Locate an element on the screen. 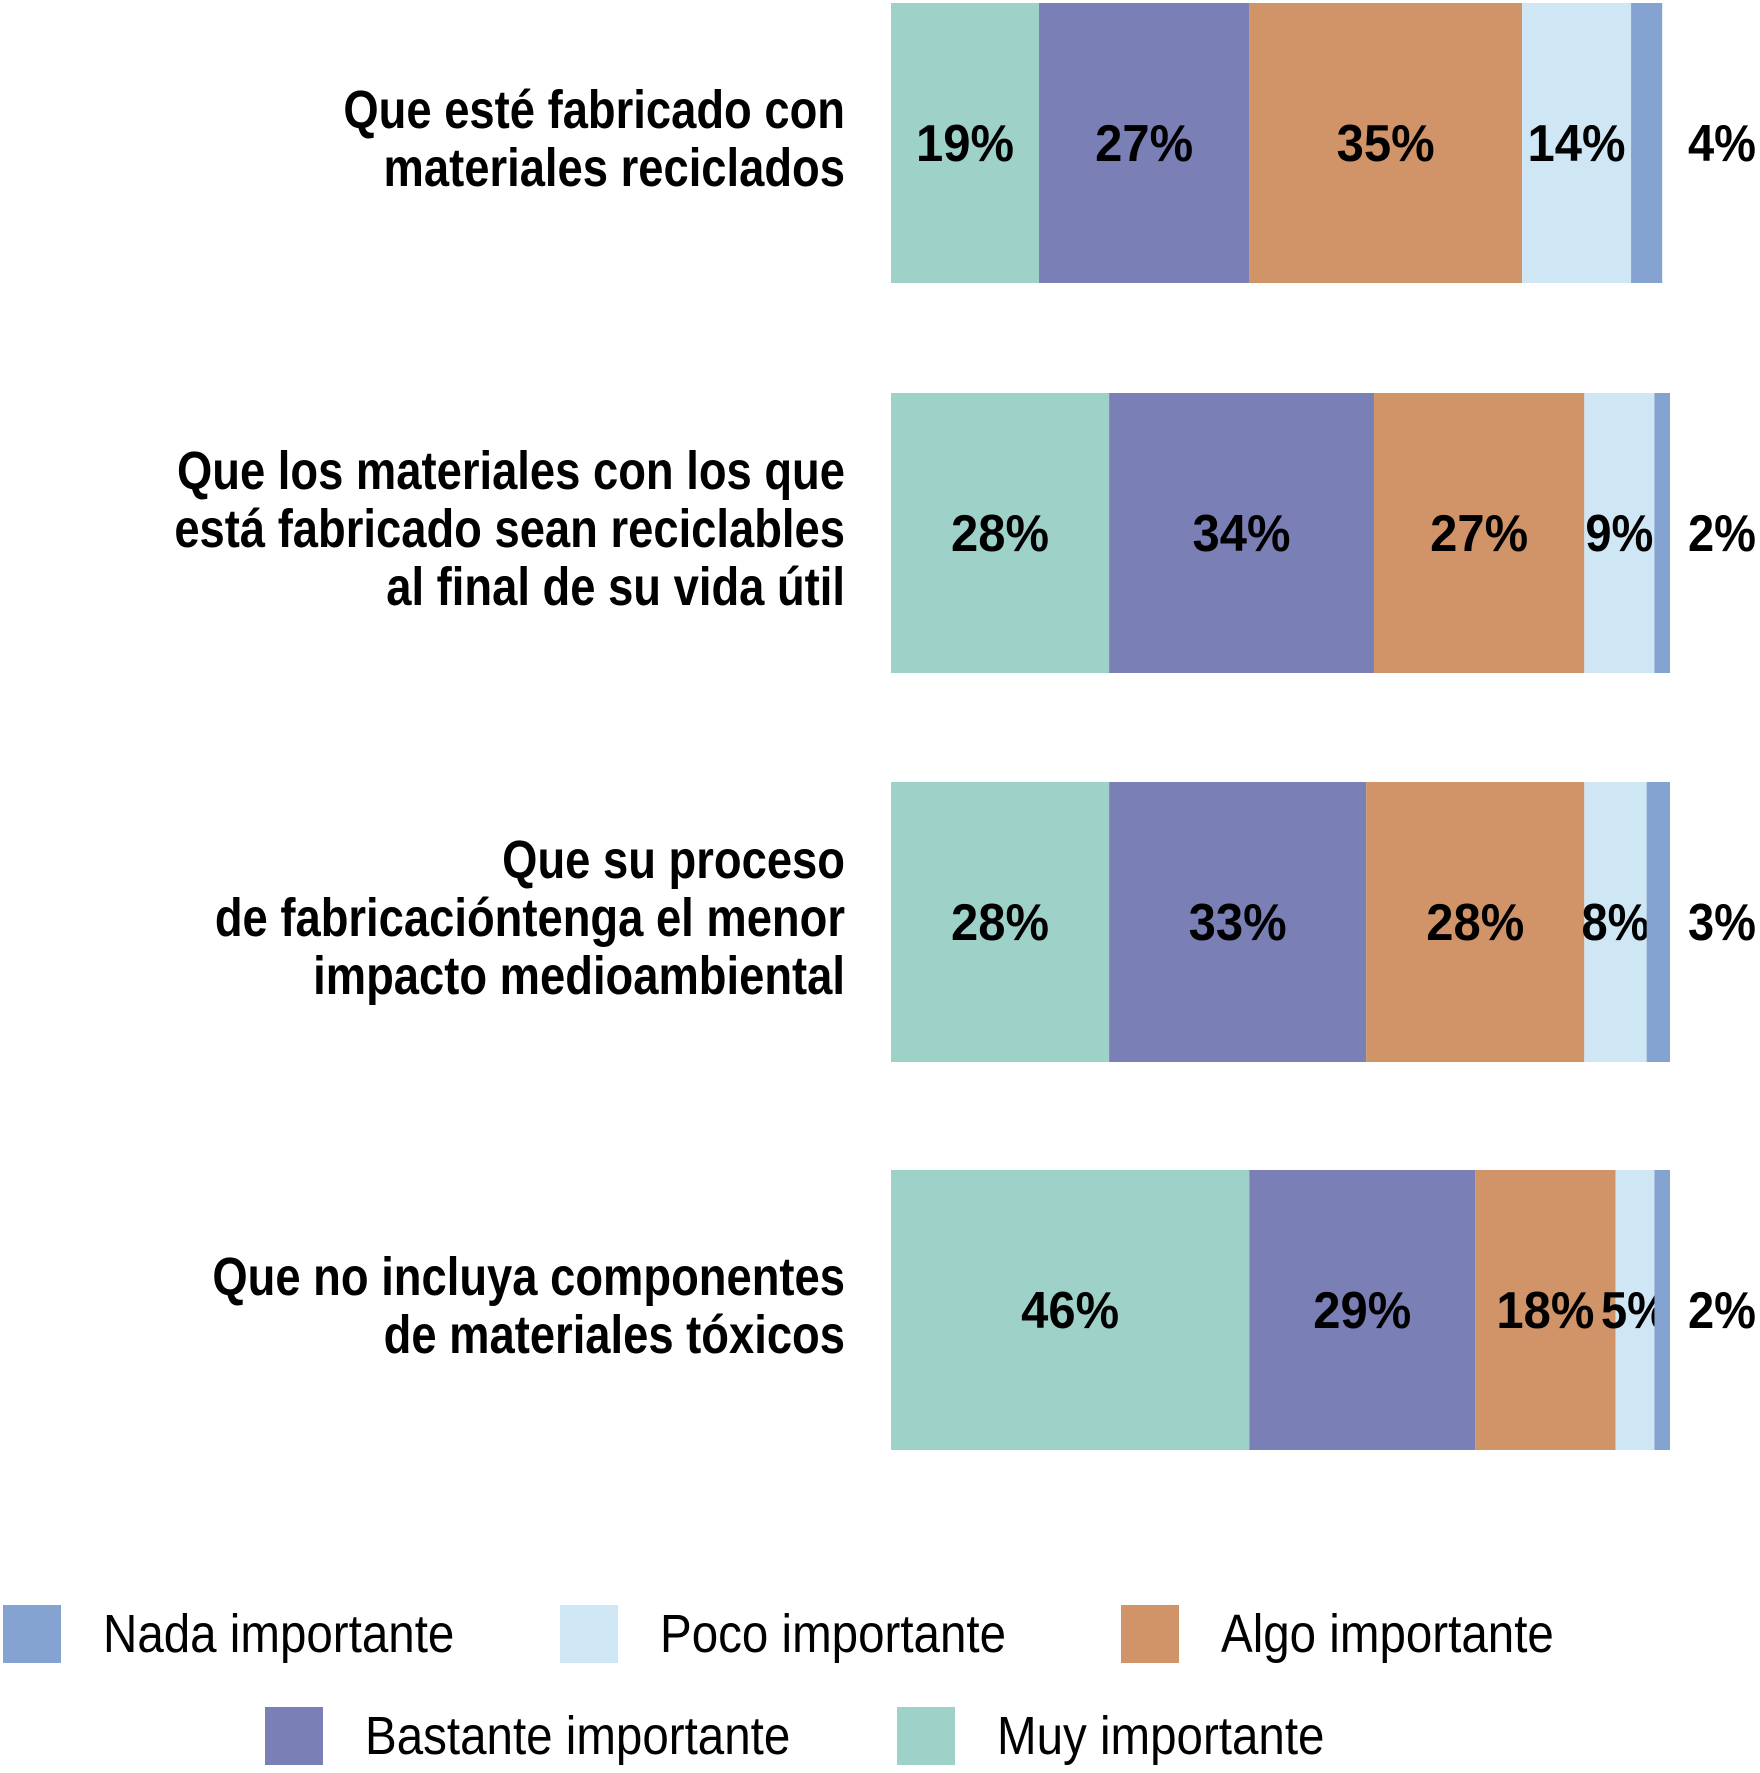 Image resolution: width=1760 pixels, height=1773 pixels. data-label: 33% is located at coordinates (1238, 923).